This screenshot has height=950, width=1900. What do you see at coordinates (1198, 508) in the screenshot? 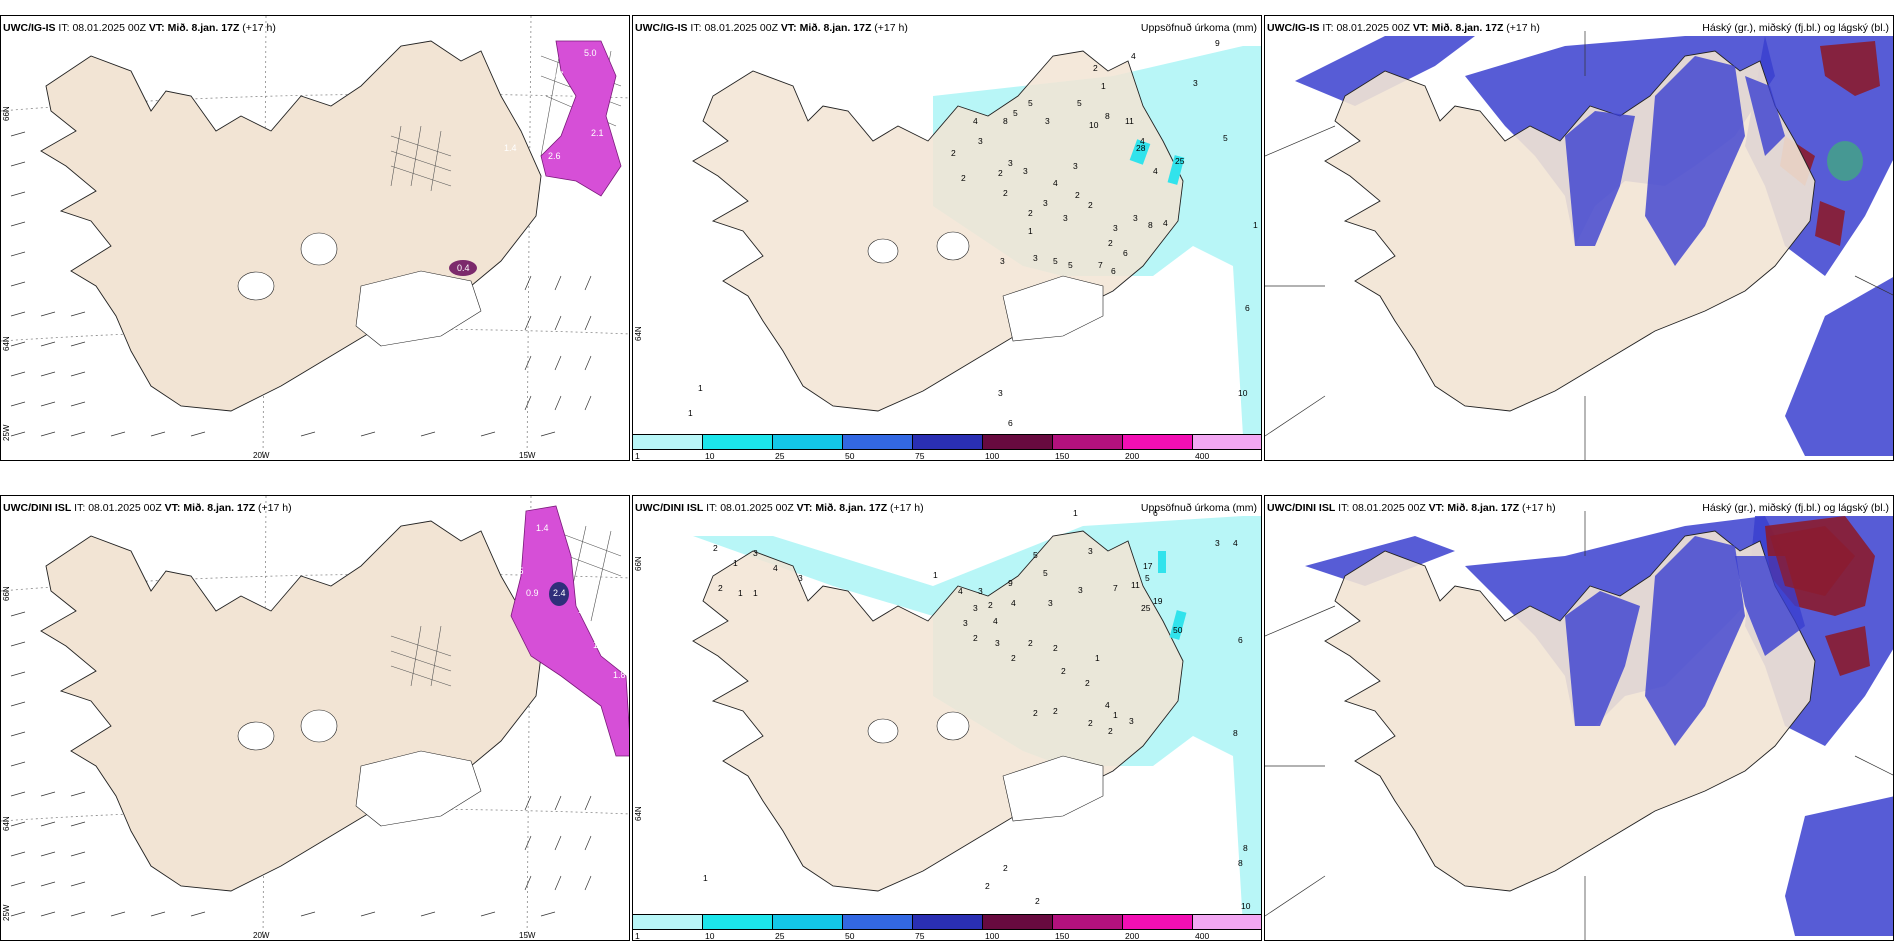
I see `panel-subtitle: Uppsöfnuð úrkoma (mm)` at bounding box center [1198, 508].